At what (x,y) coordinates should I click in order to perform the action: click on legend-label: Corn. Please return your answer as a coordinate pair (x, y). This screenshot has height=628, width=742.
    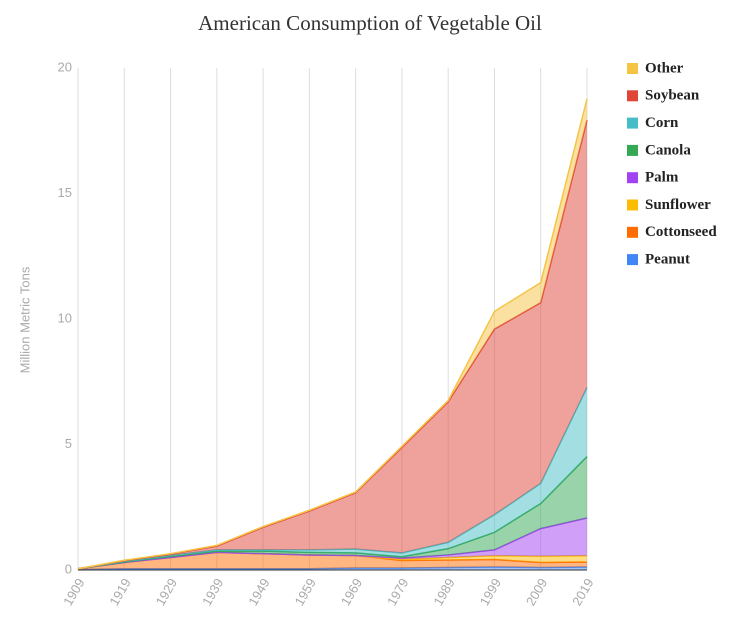
    Looking at the image, I should click on (662, 123).